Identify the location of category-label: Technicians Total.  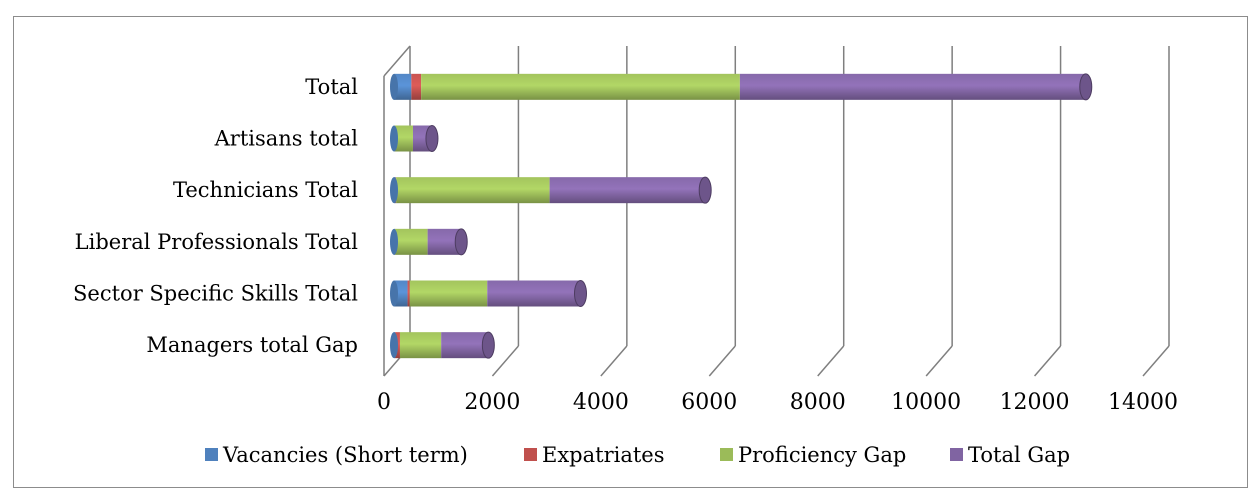
(265, 190).